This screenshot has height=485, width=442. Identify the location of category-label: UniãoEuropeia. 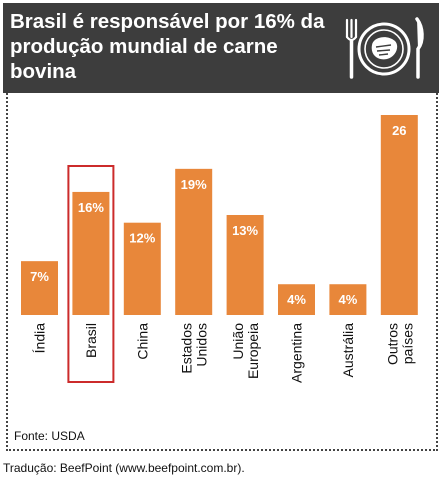
(245, 351).